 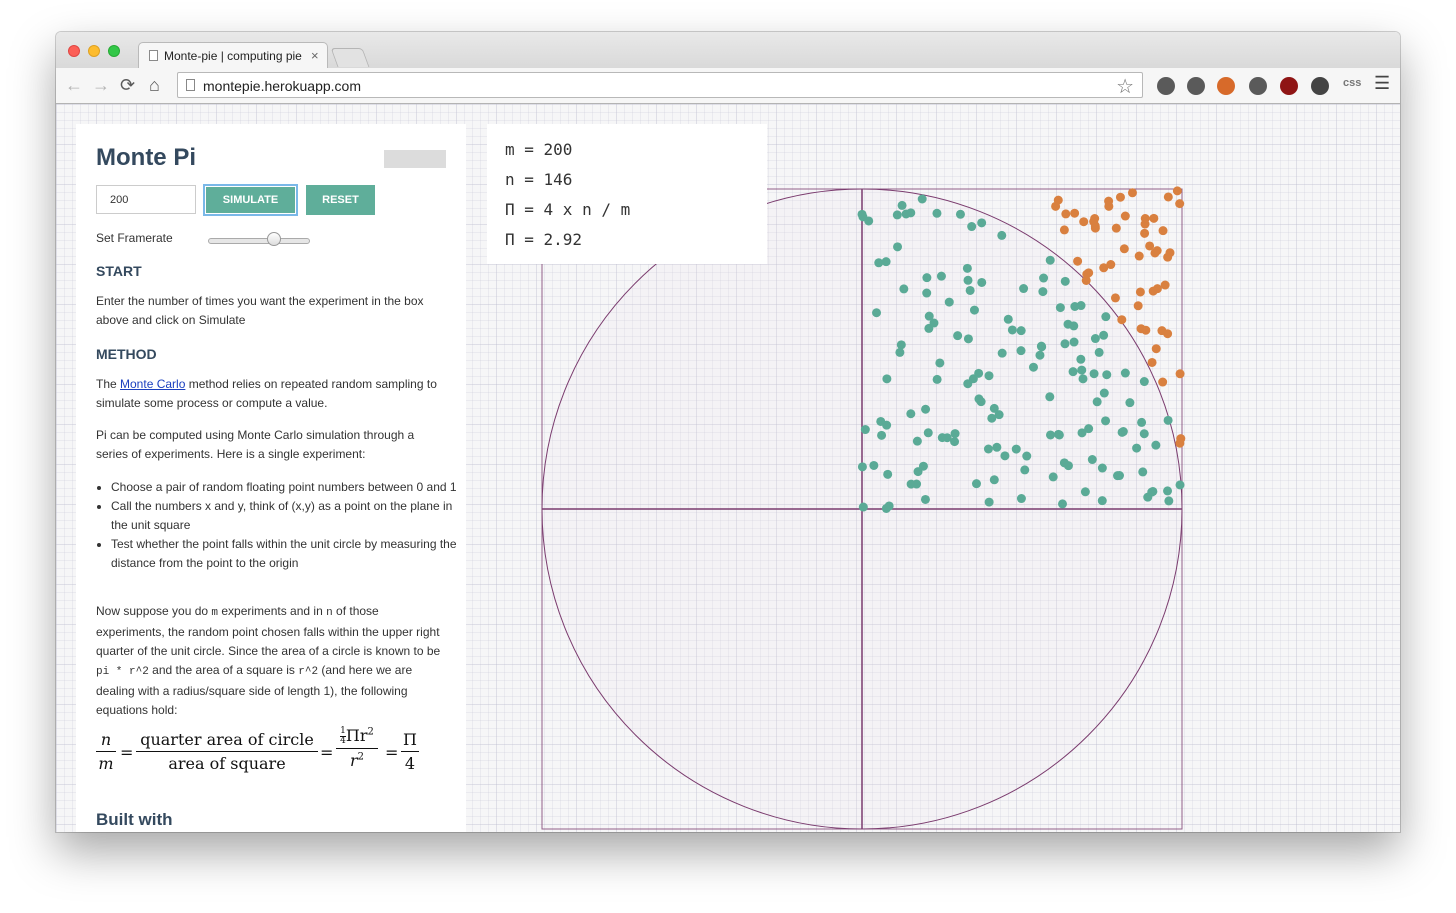 I want to click on pi-r: Πr, so click(x=356, y=735).